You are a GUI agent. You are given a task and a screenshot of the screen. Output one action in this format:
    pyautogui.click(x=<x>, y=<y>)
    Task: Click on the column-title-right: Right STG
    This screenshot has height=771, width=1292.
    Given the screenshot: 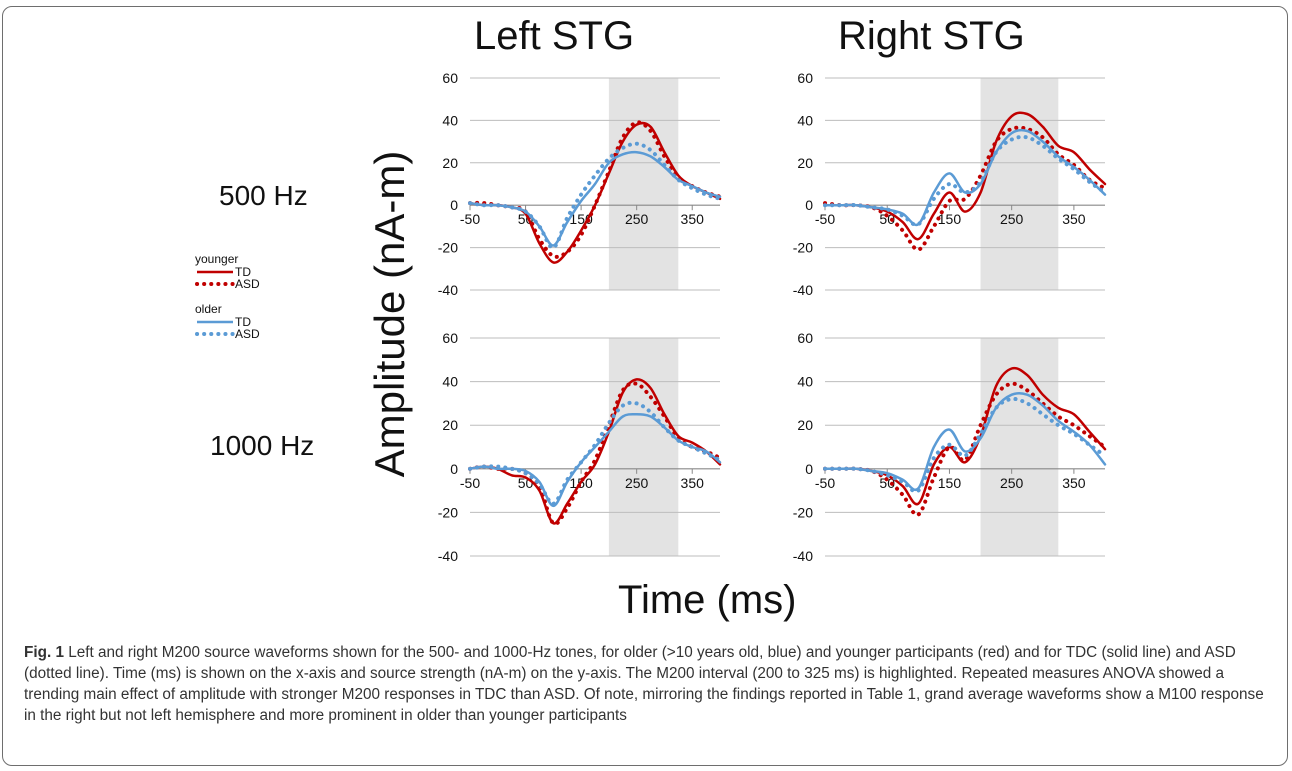 What is the action you would take?
    pyautogui.click(x=931, y=36)
    